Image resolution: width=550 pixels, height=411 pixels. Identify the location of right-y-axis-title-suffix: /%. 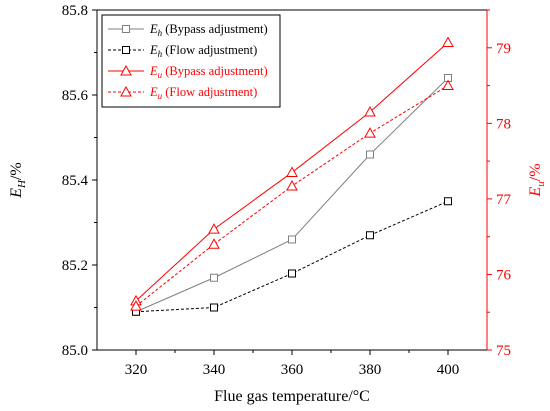
(535, 172).